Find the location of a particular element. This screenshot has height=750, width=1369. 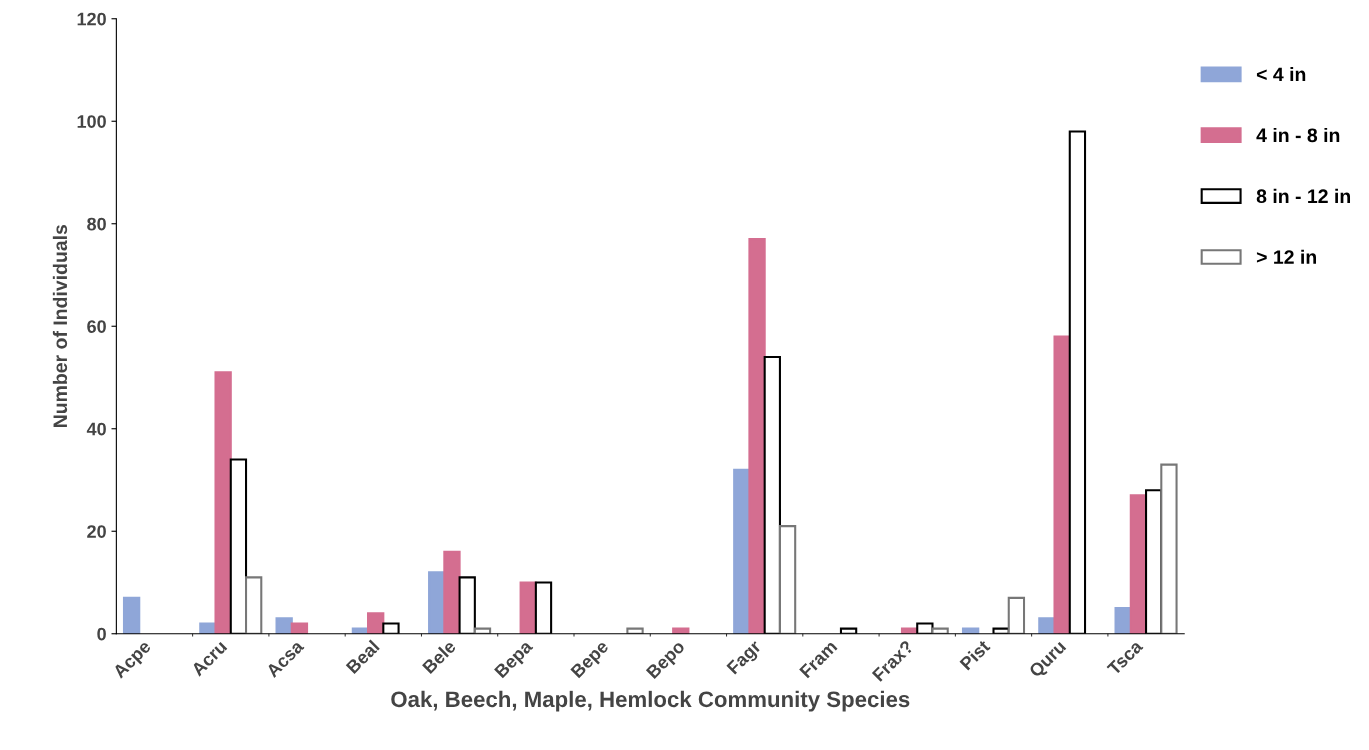

x-axis-title: Oak, Beech, Maple, Hemlock Community Species is located at coordinates (650, 701).